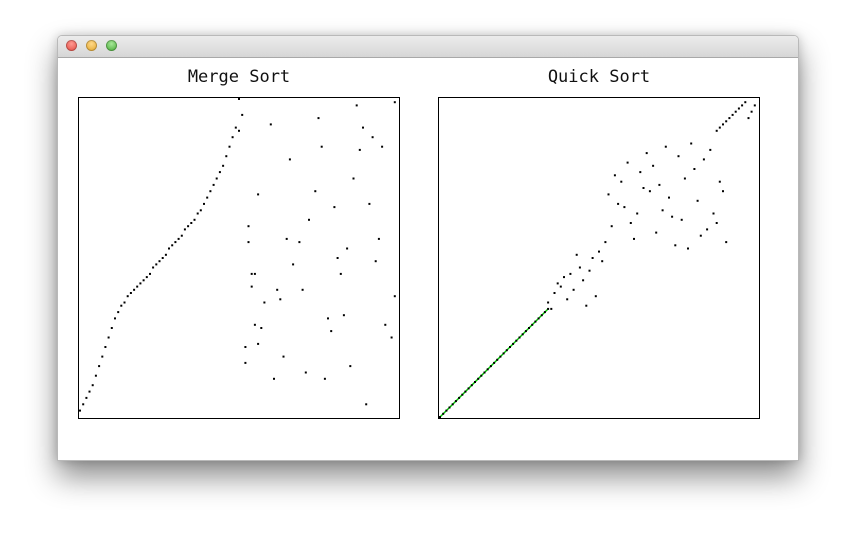 The image size is (854, 538). What do you see at coordinates (111, 45) in the screenshot?
I see `zoom-dot-icon` at bounding box center [111, 45].